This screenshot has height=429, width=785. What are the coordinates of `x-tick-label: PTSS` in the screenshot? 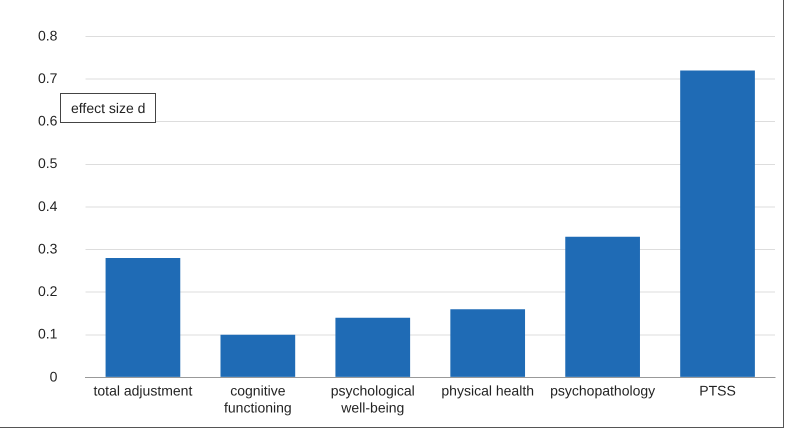 It's located at (717, 390).